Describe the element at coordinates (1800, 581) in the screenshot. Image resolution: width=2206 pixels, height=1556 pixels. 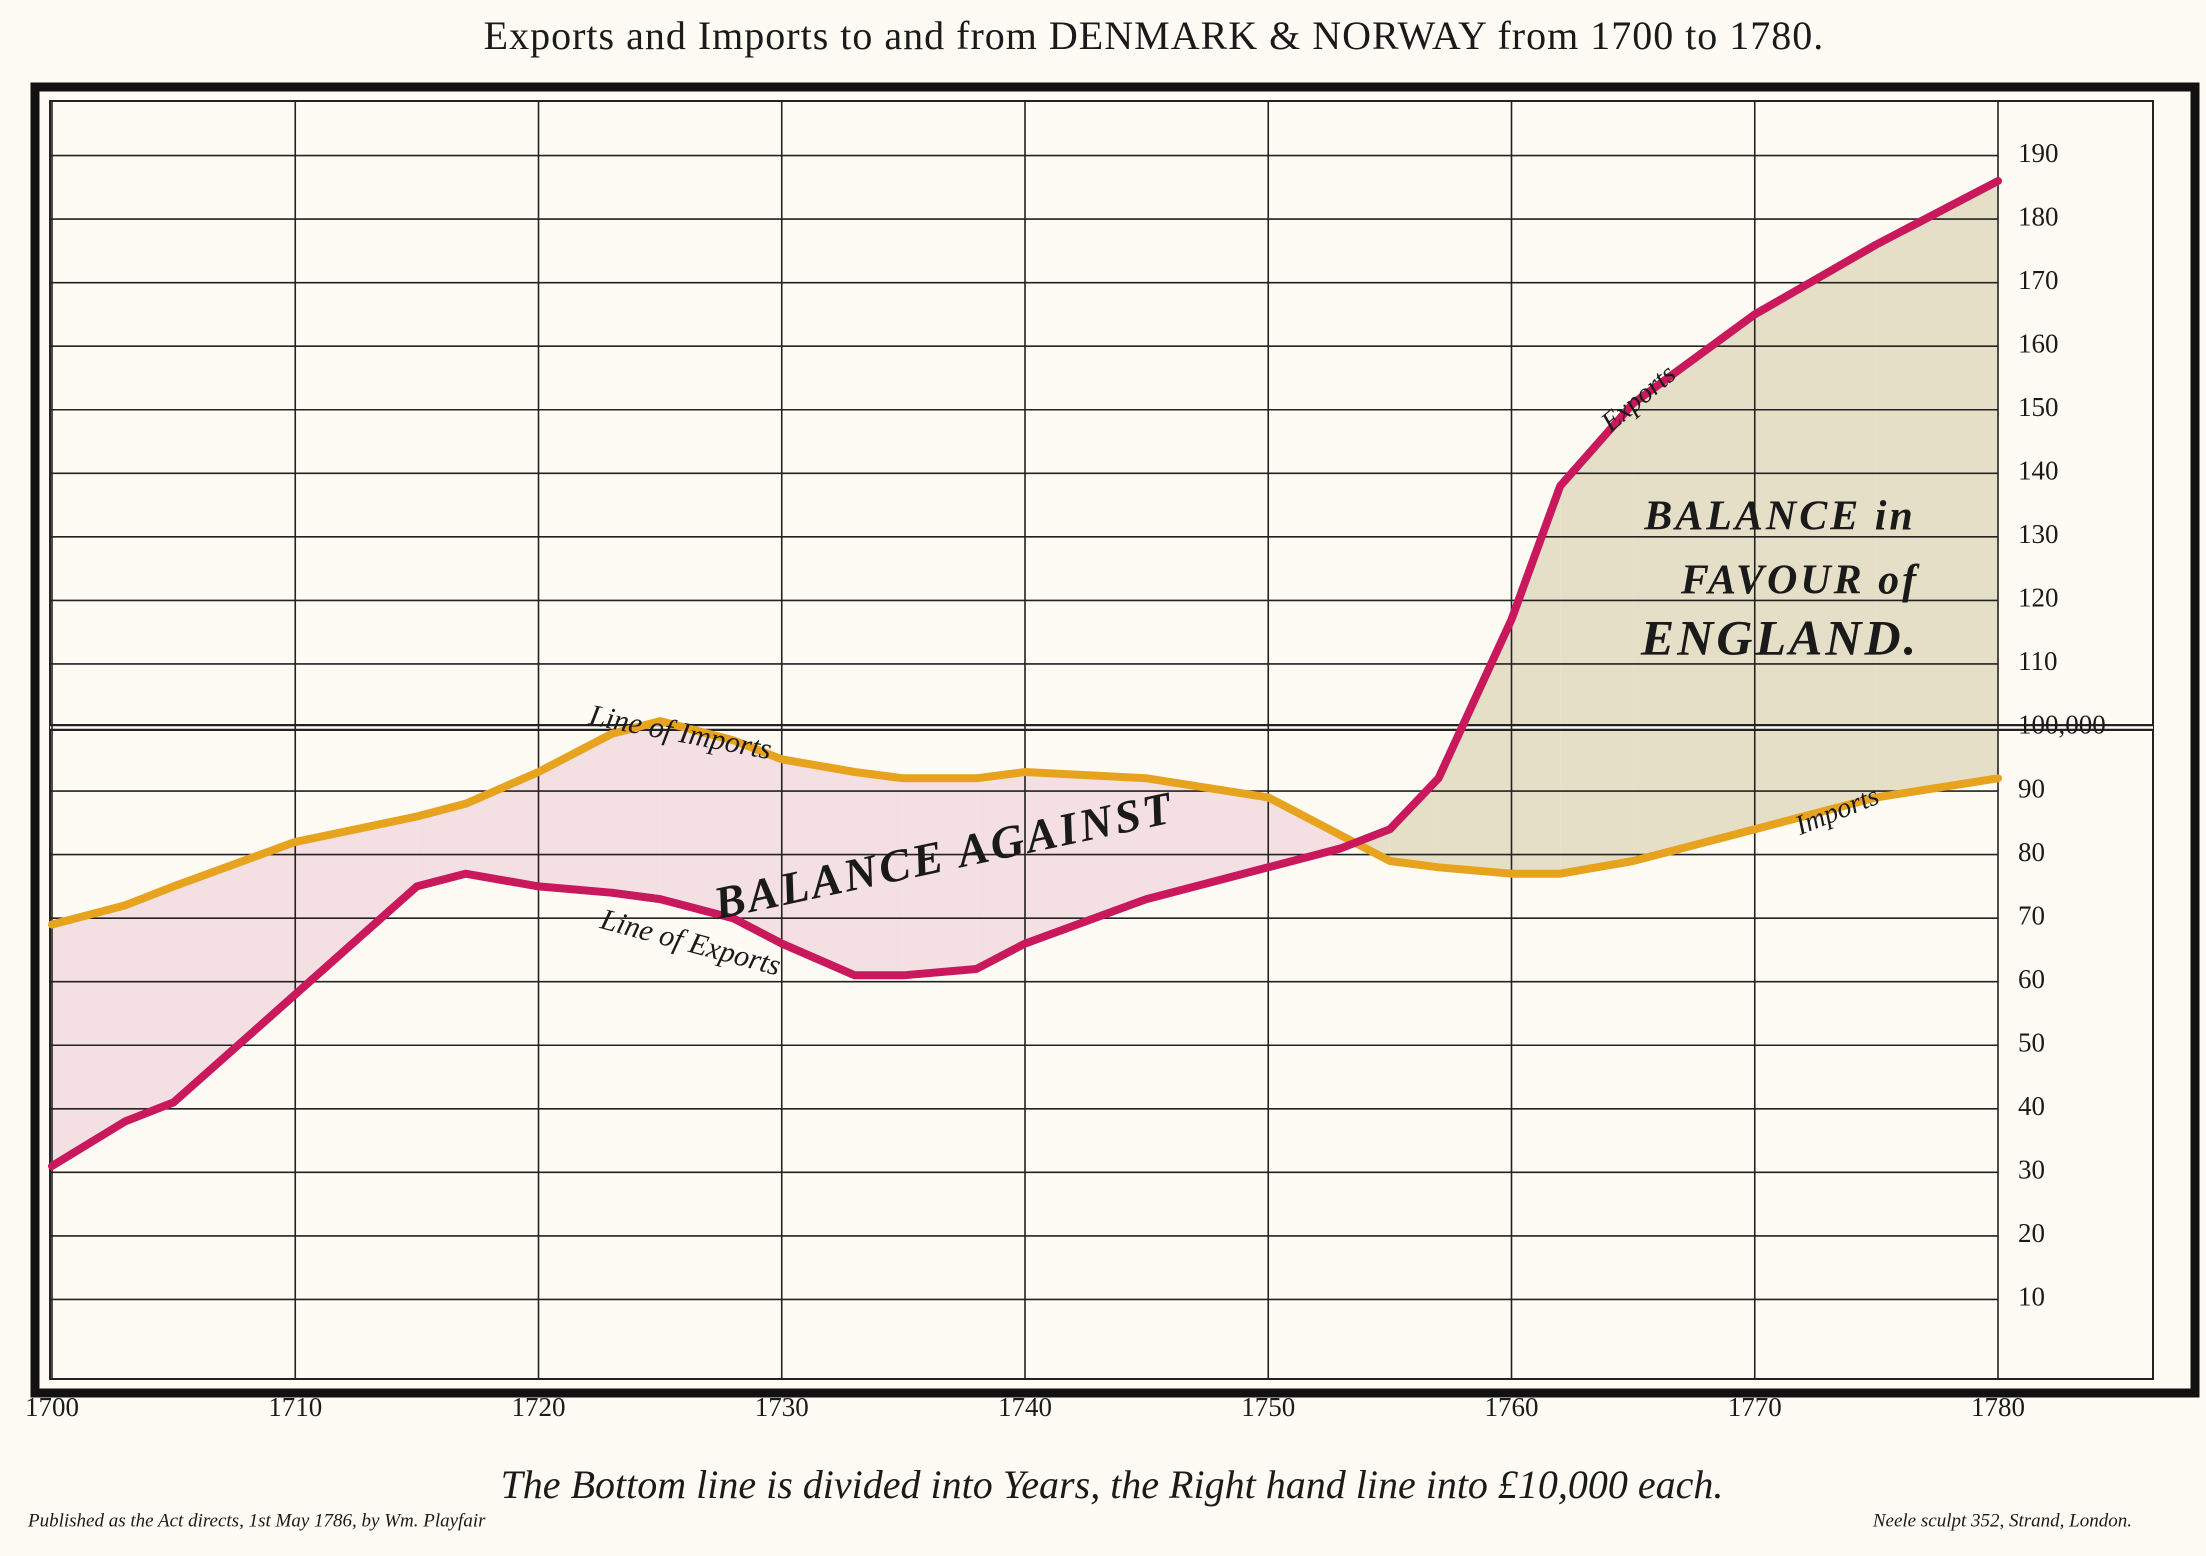
I see `annotation: FAVOUR of` at that location.